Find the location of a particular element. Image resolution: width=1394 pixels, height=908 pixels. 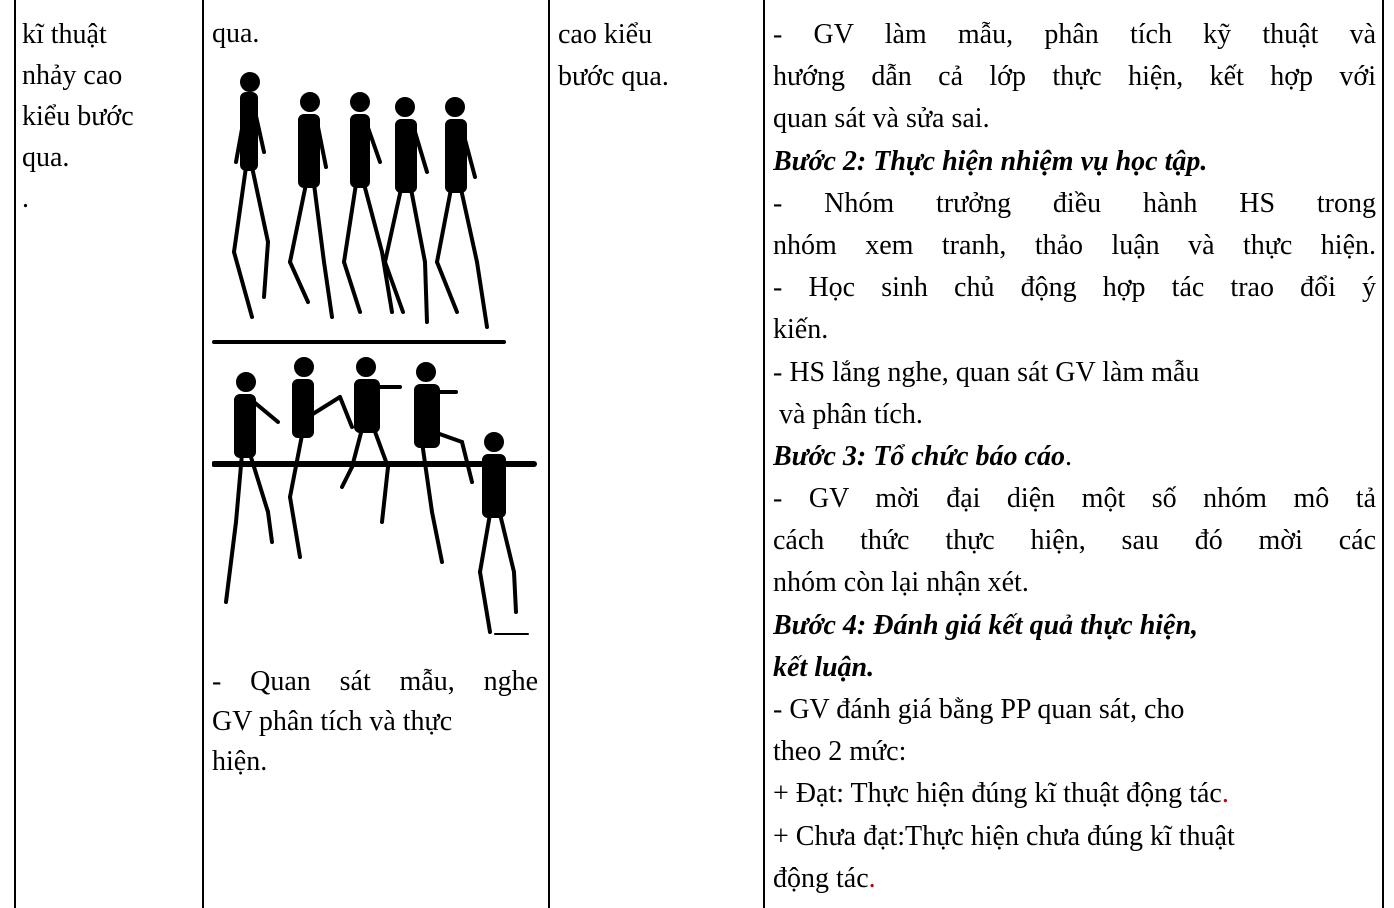

text: Bước 3: Tổ chức báo cáo is located at coordinates (919, 456).